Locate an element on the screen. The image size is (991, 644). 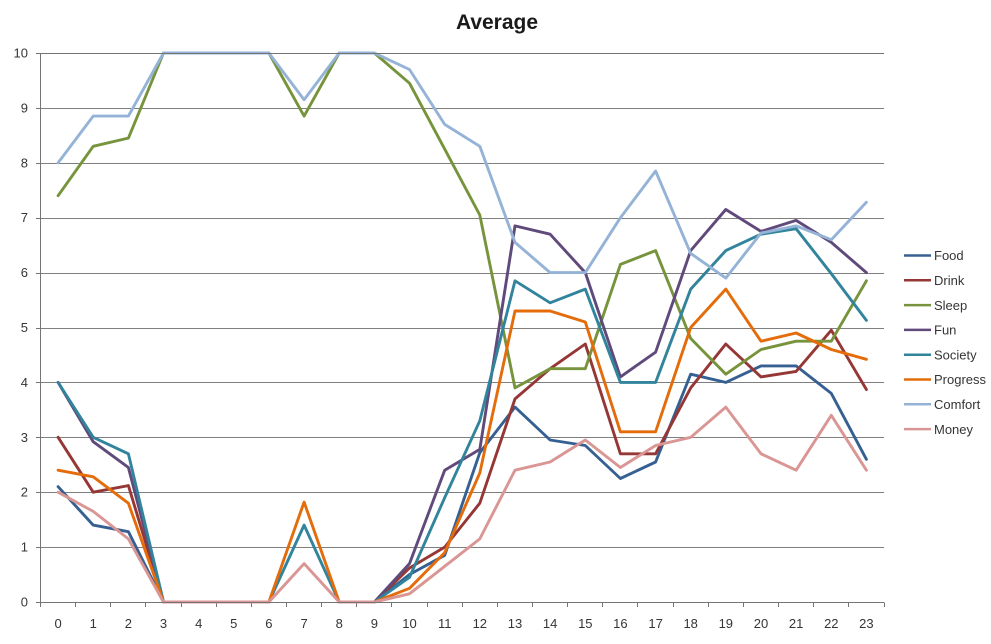
svg-text: 21 is located at coordinates (796, 623).